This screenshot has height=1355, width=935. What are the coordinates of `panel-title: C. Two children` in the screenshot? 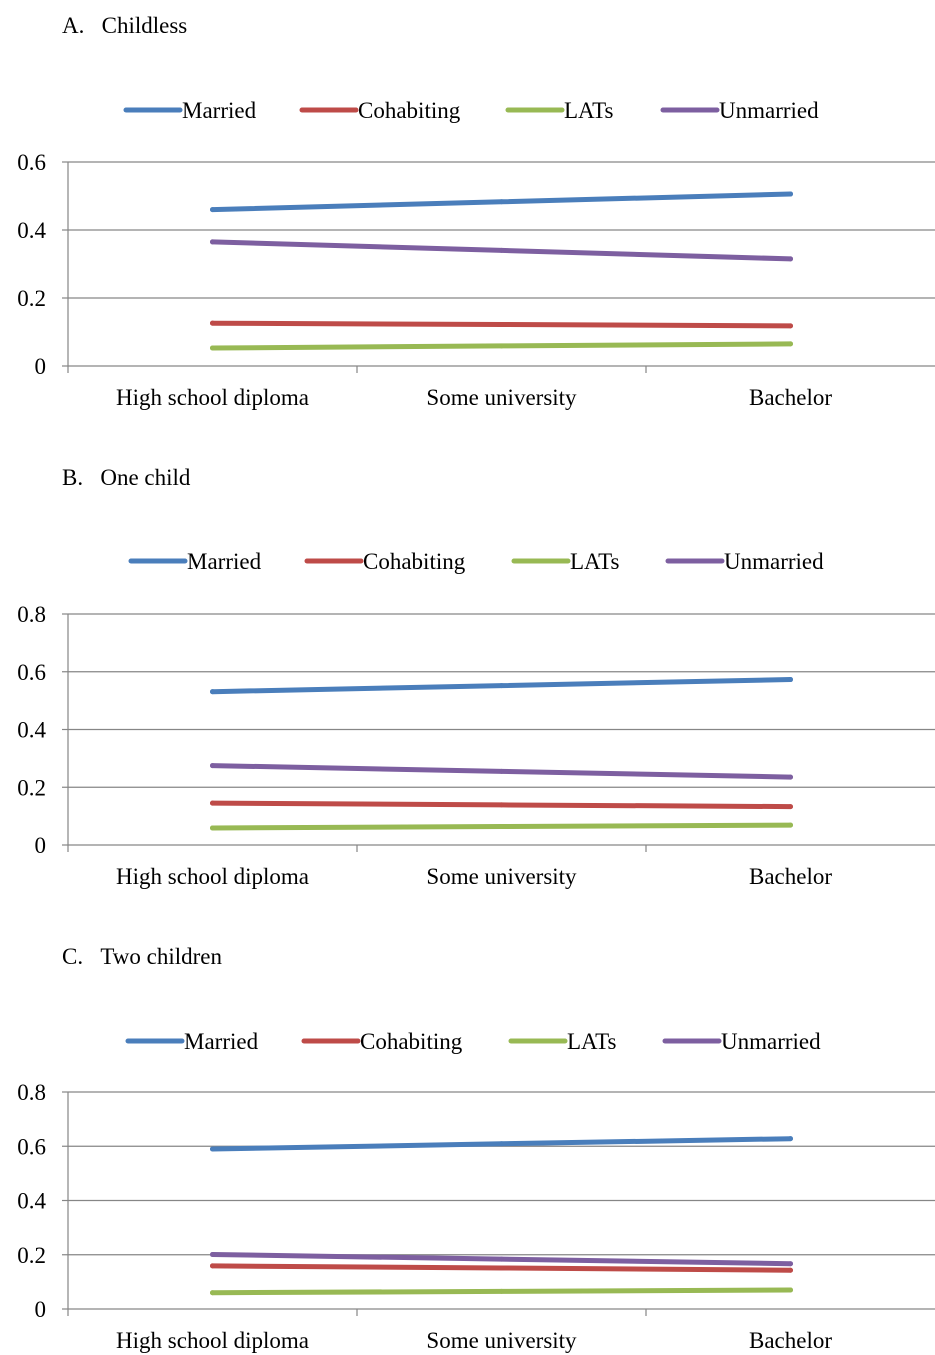 It's located at (142, 956).